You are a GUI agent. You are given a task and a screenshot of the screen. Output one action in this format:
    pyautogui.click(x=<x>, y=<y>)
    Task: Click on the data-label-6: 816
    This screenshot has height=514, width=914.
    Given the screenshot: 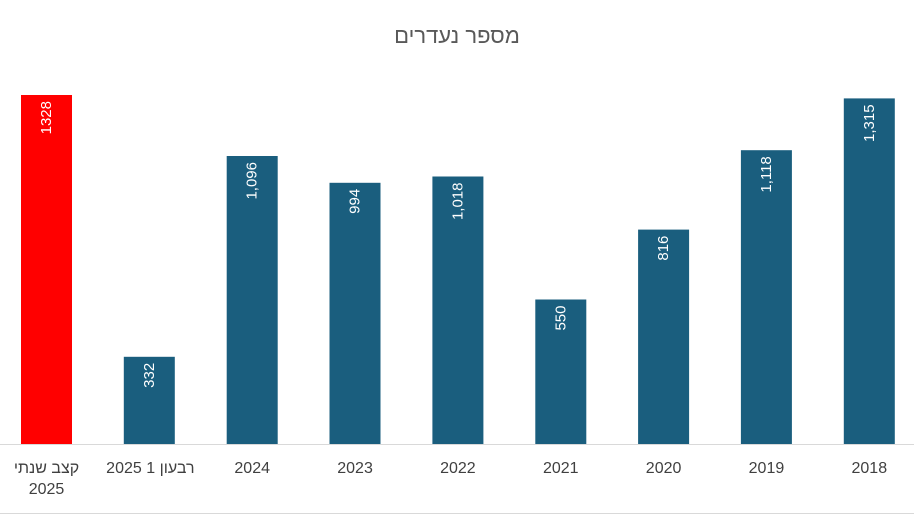 What is the action you would take?
    pyautogui.click(x=663, y=248)
    